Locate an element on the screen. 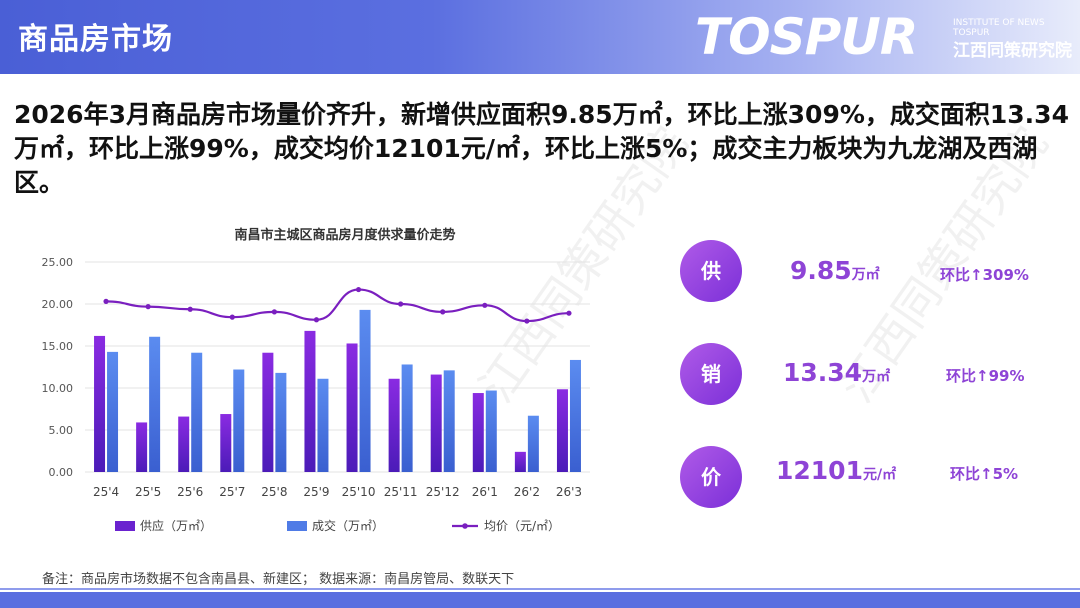 The height and width of the screenshot is (608, 1080). legend-label-price: 均价（元/㎡） is located at coordinates (522, 526).